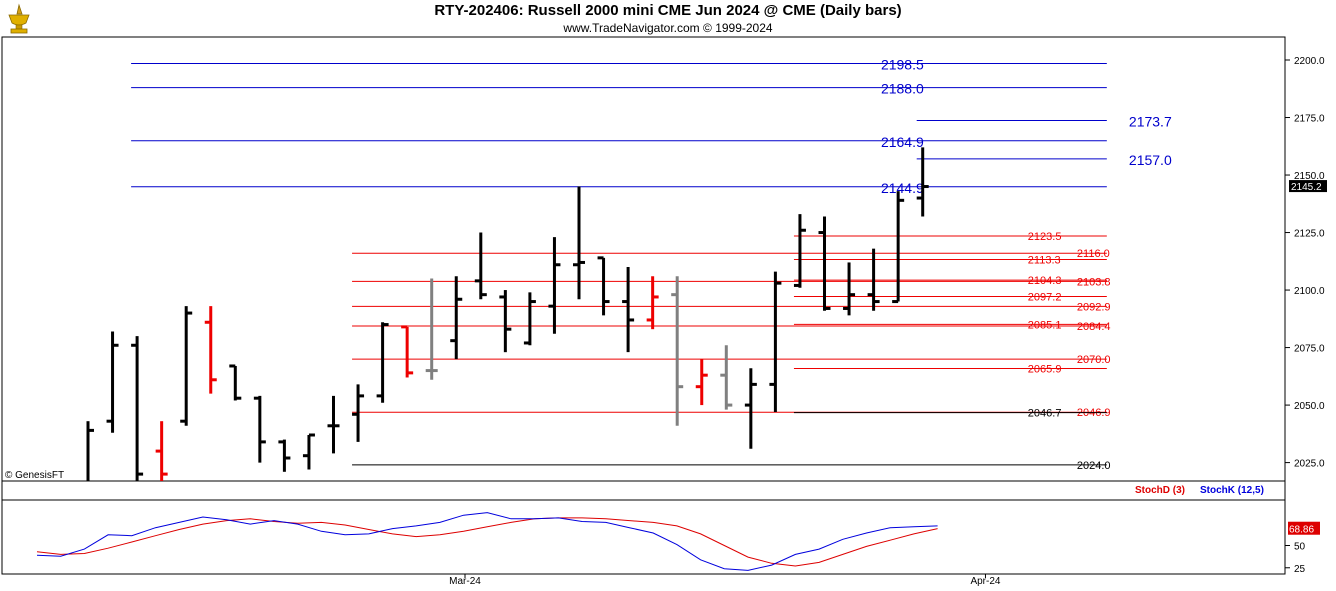 The width and height of the screenshot is (1336, 591). Describe the element at coordinates (1045, 237) in the screenshot. I see `level-label: 2123.5` at that location.